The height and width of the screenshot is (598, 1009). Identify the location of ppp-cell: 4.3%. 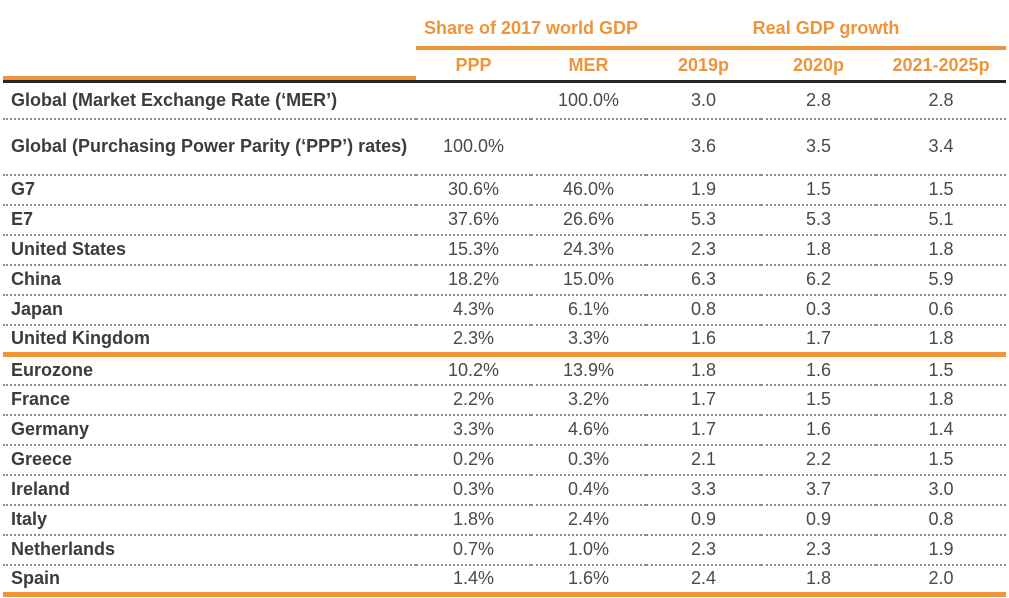
(473, 310).